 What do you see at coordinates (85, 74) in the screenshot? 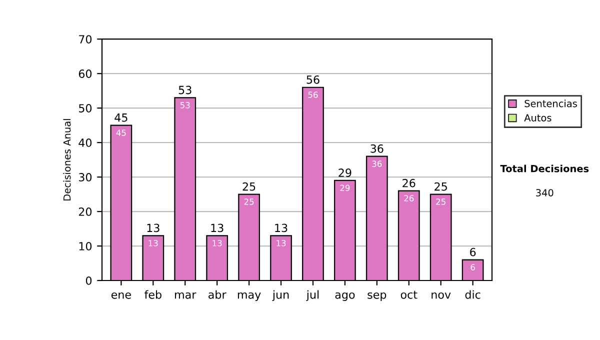
I see `y-tick-label: 60` at bounding box center [85, 74].